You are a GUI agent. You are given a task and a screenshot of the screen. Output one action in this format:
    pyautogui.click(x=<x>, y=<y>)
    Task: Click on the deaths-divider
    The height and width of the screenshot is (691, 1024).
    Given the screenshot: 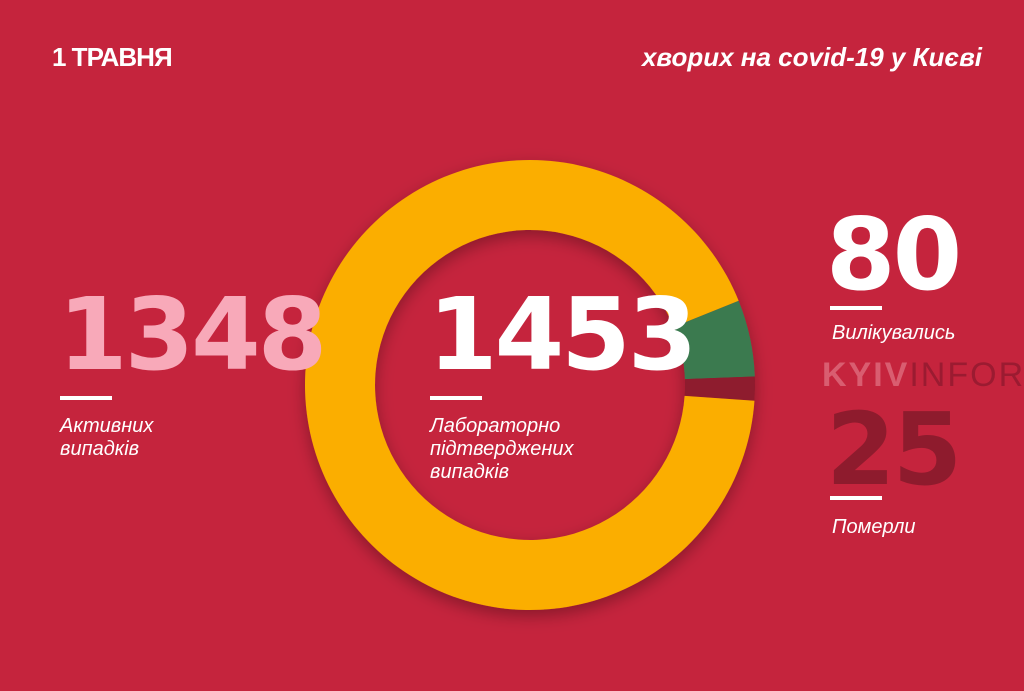 What is the action you would take?
    pyautogui.click(x=856, y=498)
    